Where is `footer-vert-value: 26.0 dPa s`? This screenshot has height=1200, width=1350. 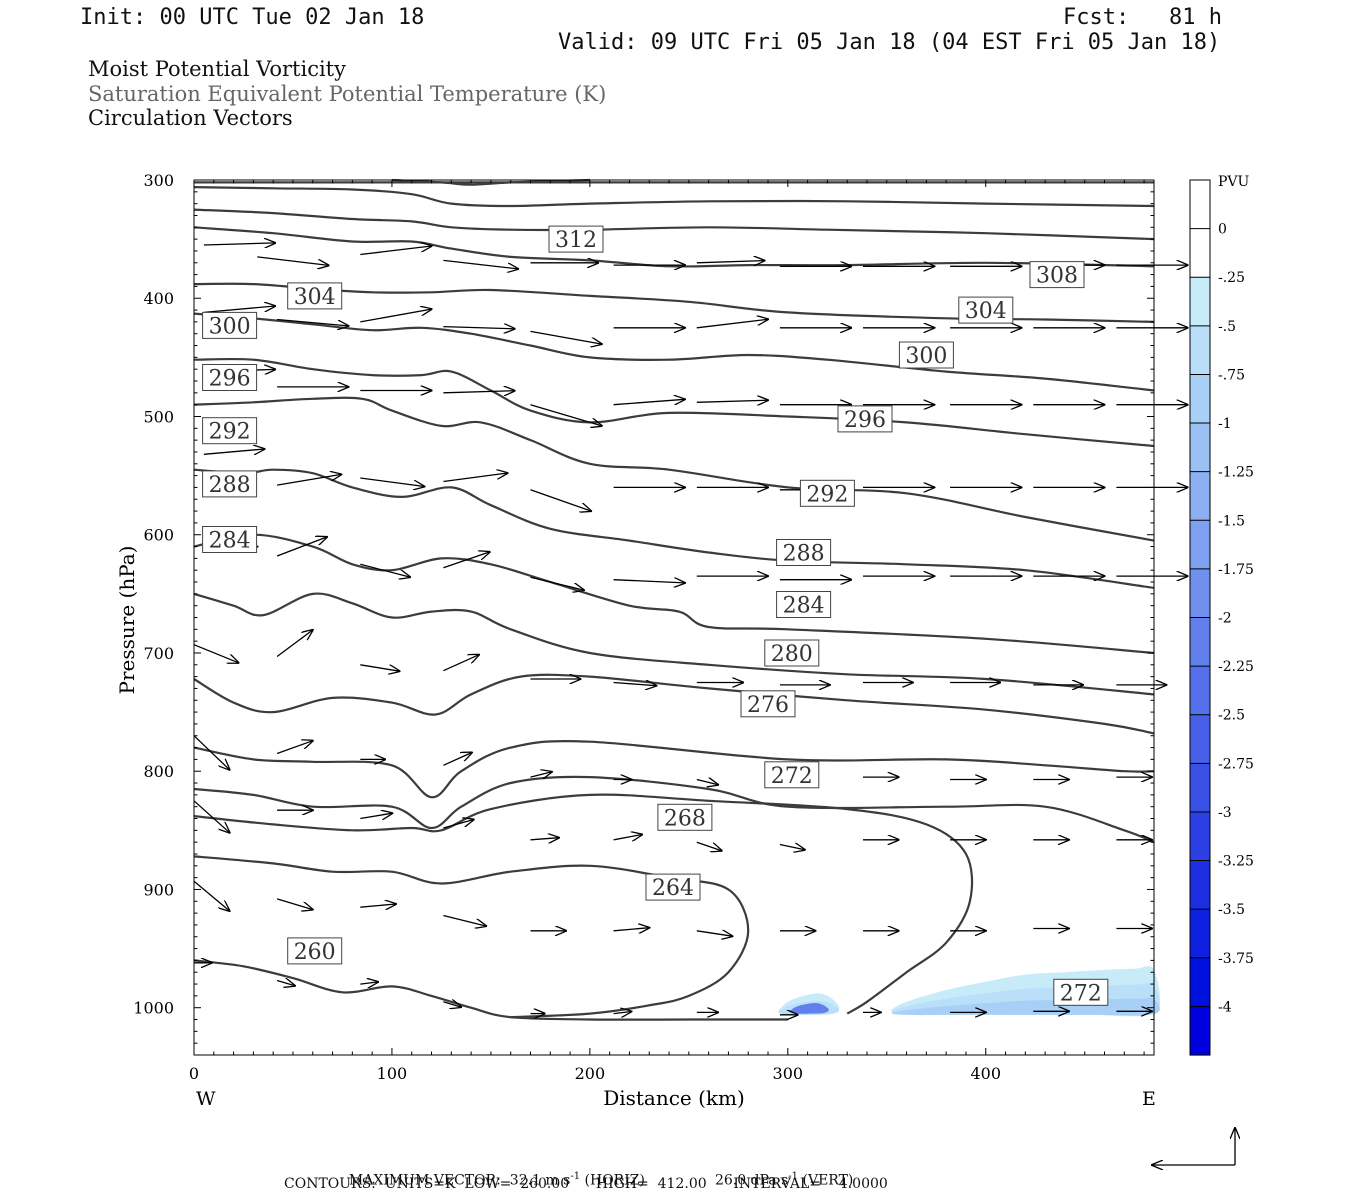 footer-vert-value: 26.0 dPa s is located at coordinates (751, 1180).